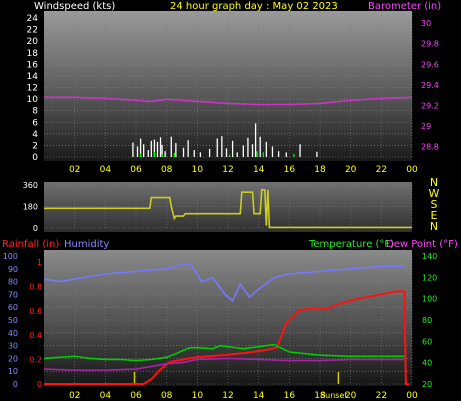  Describe the element at coordinates (35, 311) in the screenshot. I see `rain-tick-label: 0.6` at that location.